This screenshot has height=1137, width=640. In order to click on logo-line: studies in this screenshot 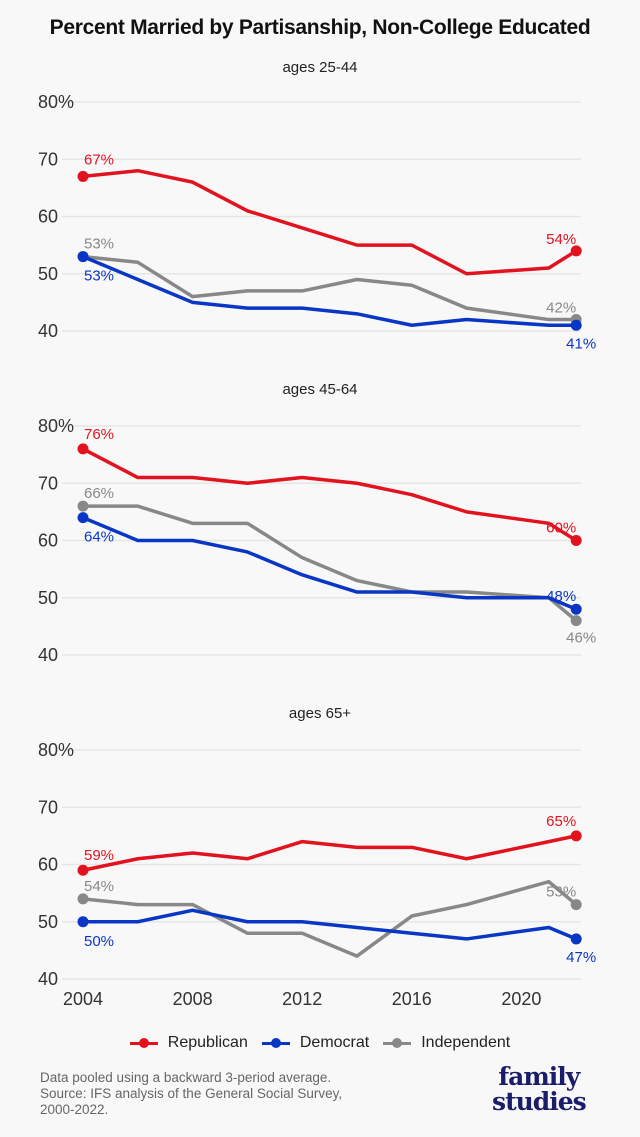, I will do `click(539, 1101)`.